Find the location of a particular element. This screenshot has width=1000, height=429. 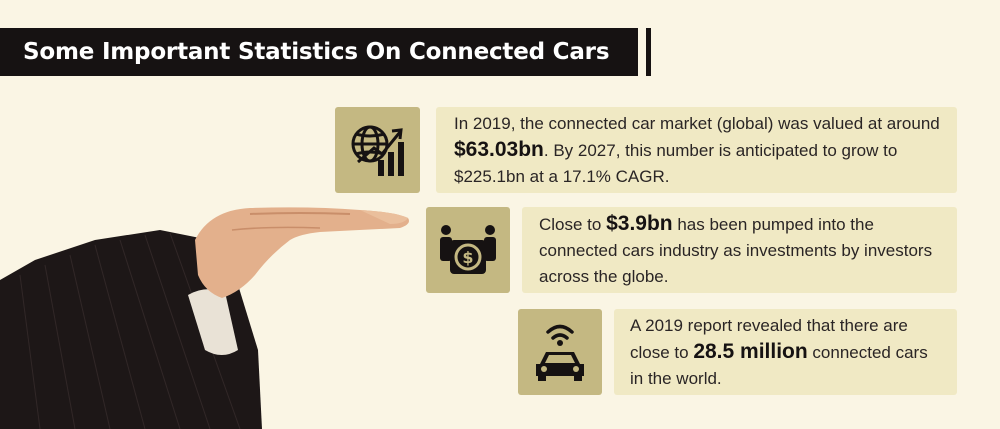

stat-highlight: $3.9bn is located at coordinates (639, 223).